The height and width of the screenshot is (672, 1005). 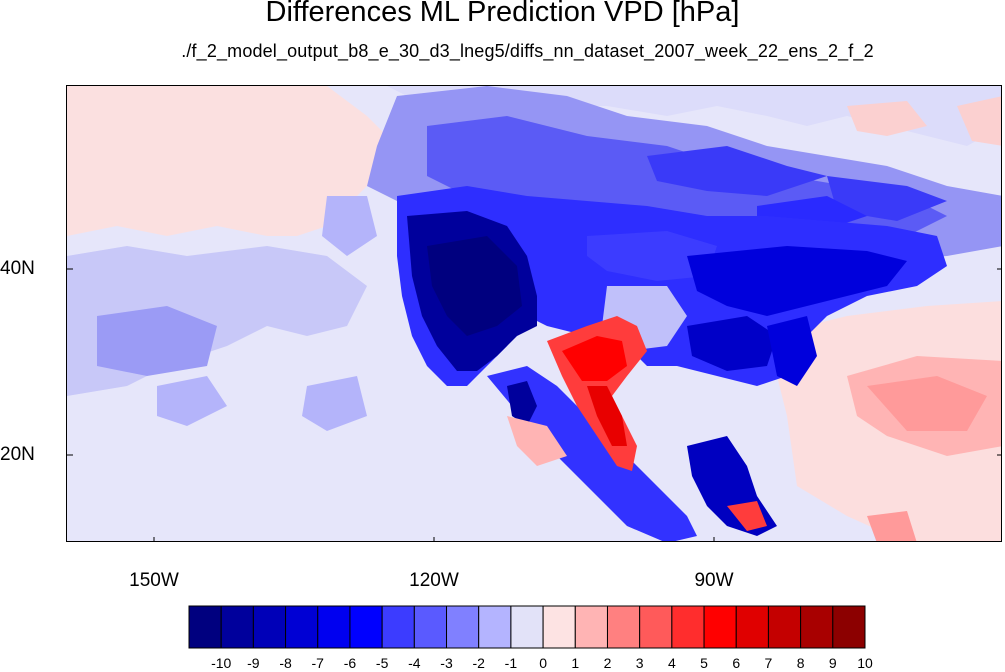 I want to click on colorbar-label: -1, so click(x=511, y=663).